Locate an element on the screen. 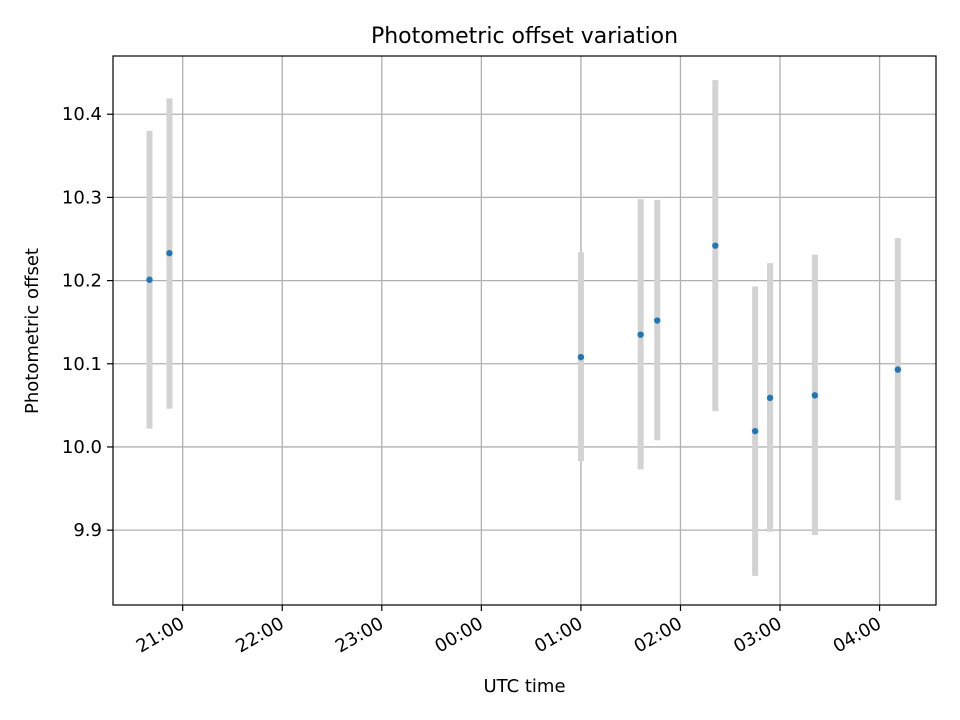 Image resolution: width=960 pixels, height=720 pixels. y-tick-label: 10.3 is located at coordinates (82, 197).